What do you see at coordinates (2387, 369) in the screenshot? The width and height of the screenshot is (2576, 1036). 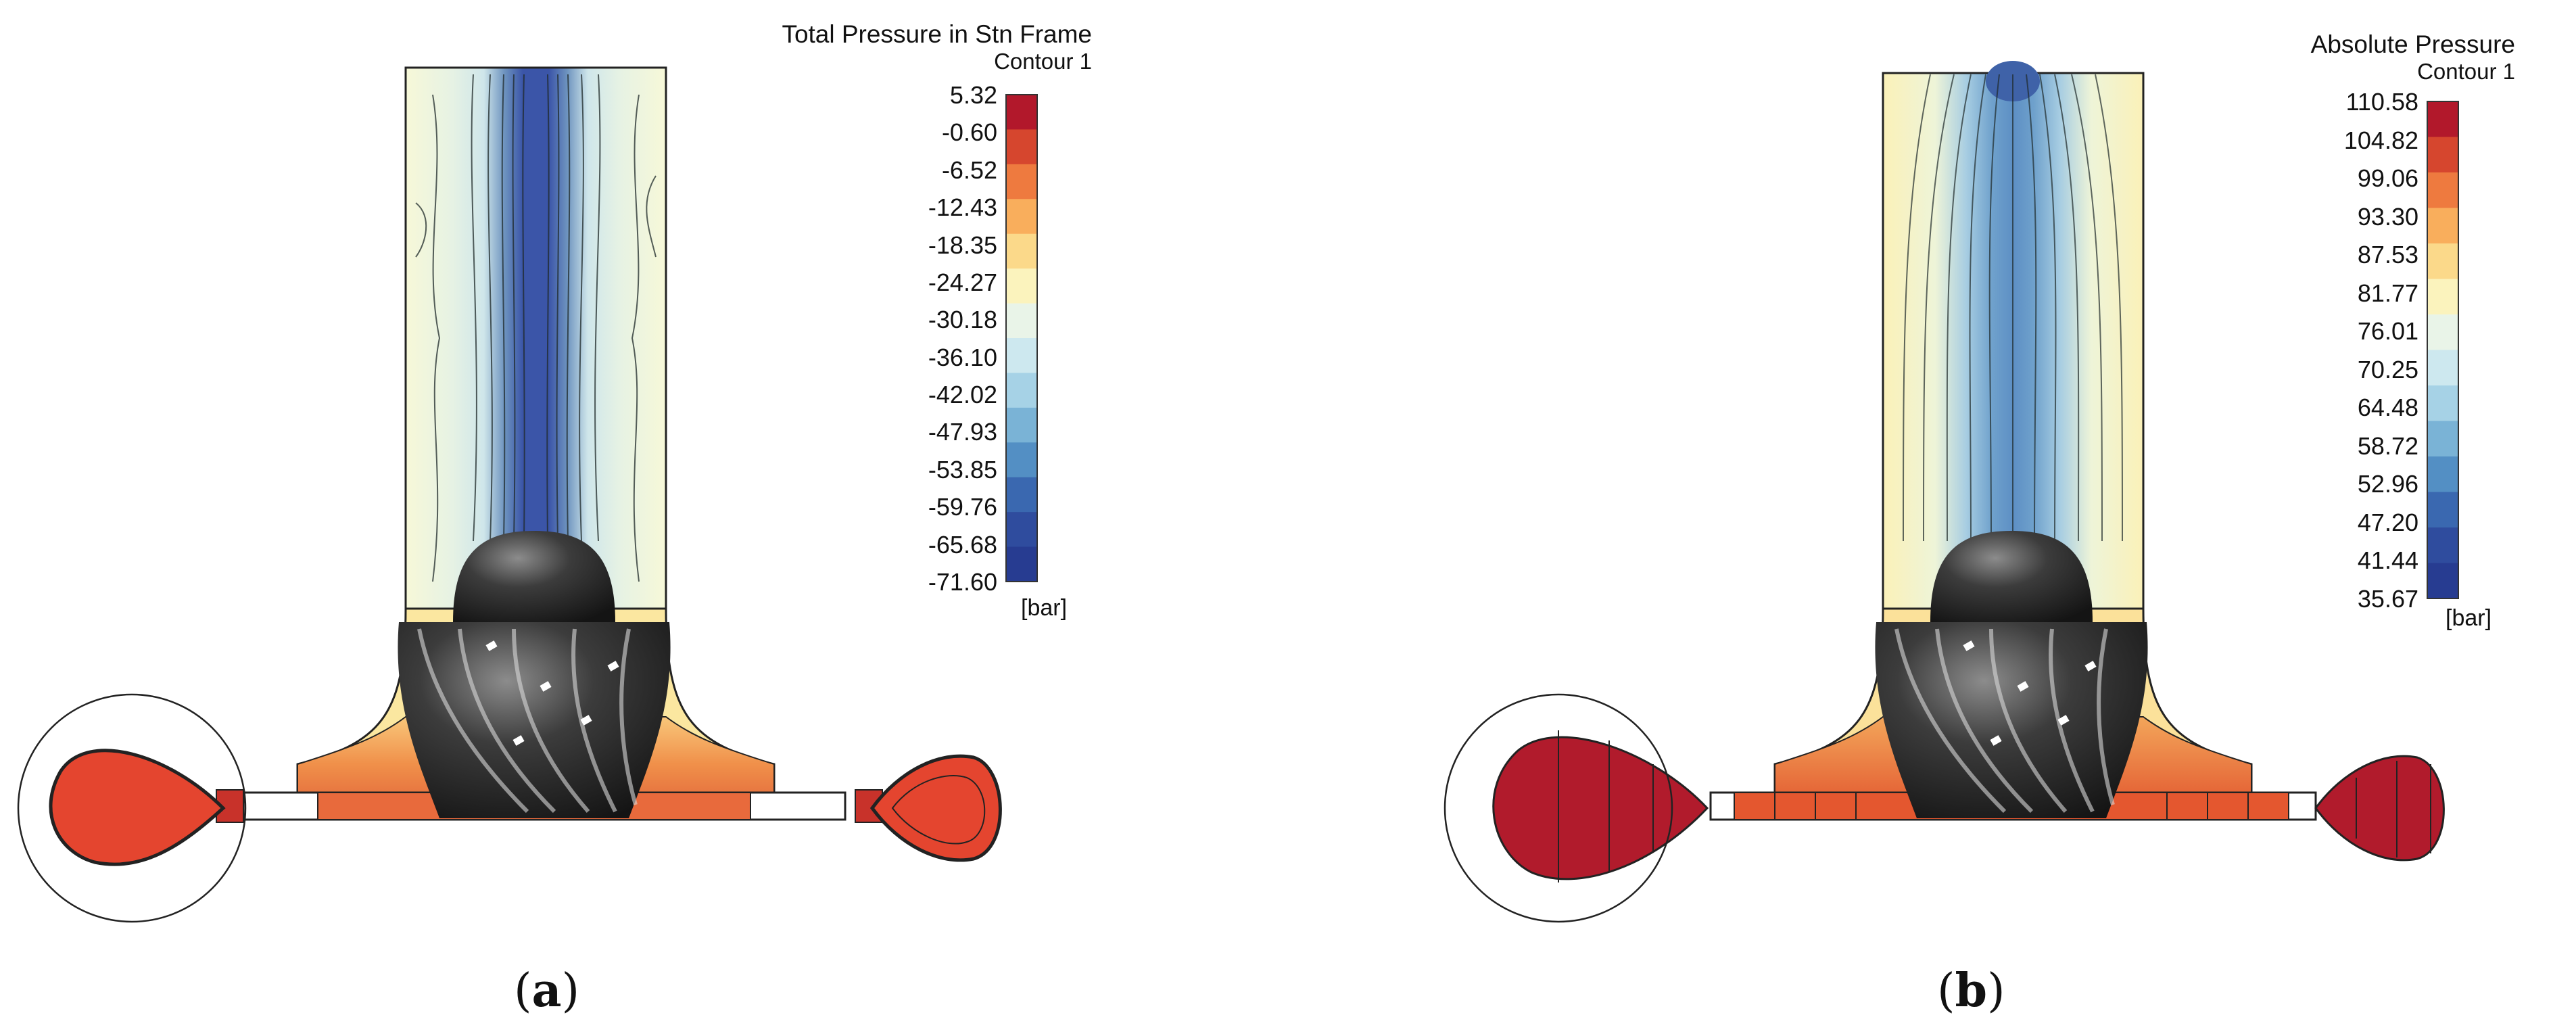 I see `scale-tick-label: 70.25` at bounding box center [2387, 369].